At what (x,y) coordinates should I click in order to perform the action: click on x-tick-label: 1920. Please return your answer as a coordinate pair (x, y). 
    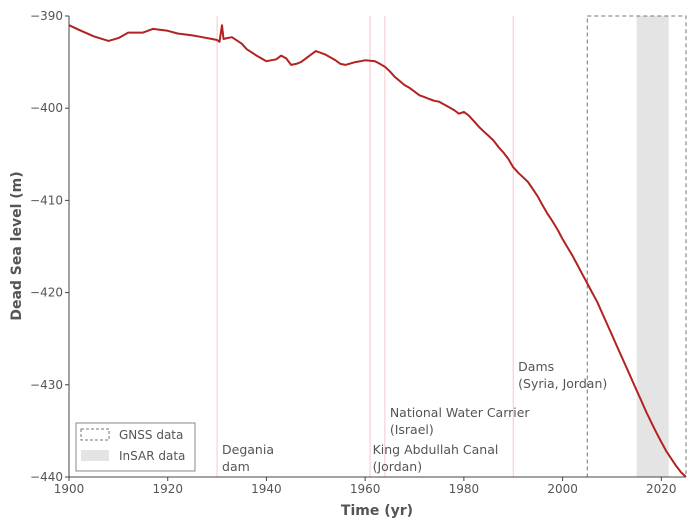
    Looking at the image, I should click on (167, 489).